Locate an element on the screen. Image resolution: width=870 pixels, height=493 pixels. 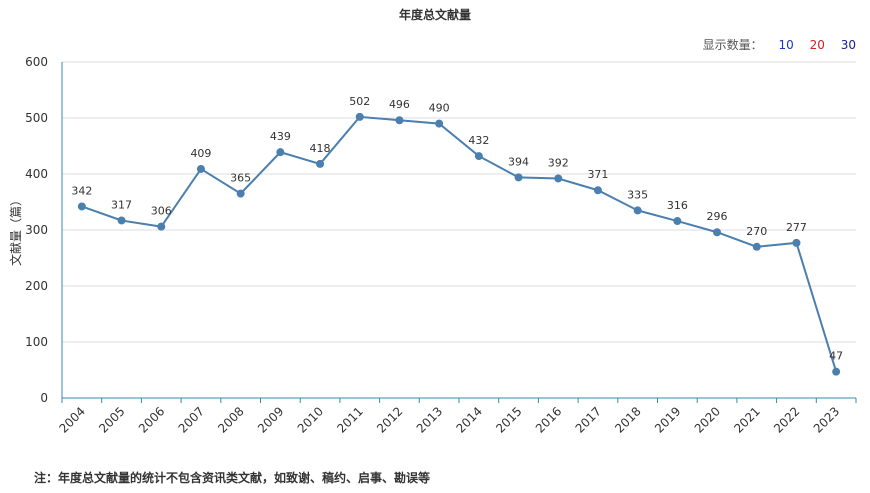
data-point-2022 is located at coordinates (796, 242).